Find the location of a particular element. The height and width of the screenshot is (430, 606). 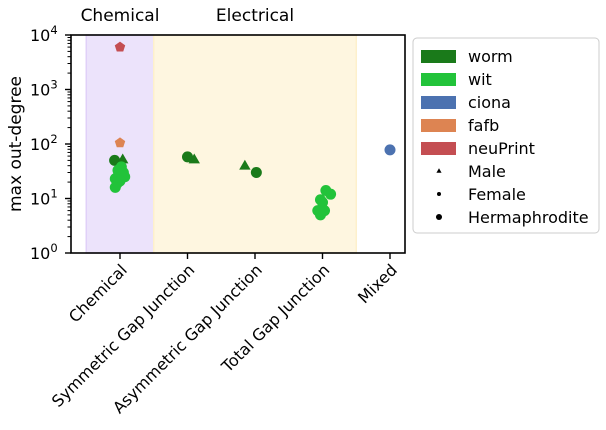

legend-label: fafb is located at coordinates (483, 125).